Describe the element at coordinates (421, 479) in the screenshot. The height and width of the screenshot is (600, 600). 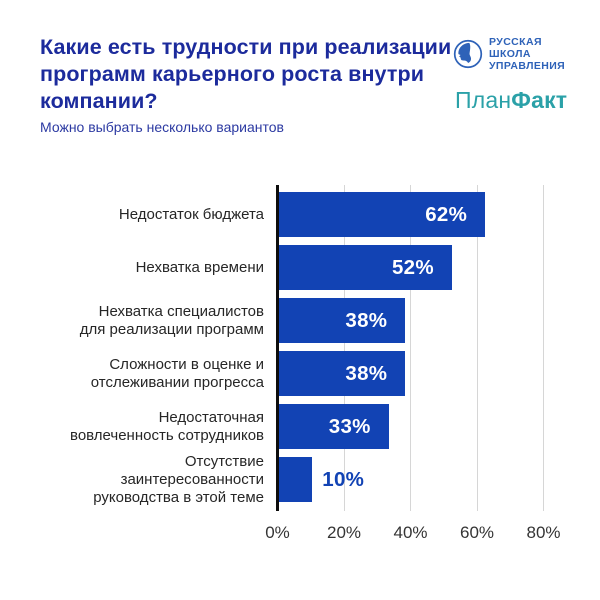
I see `bar-row: 10%` at that location.